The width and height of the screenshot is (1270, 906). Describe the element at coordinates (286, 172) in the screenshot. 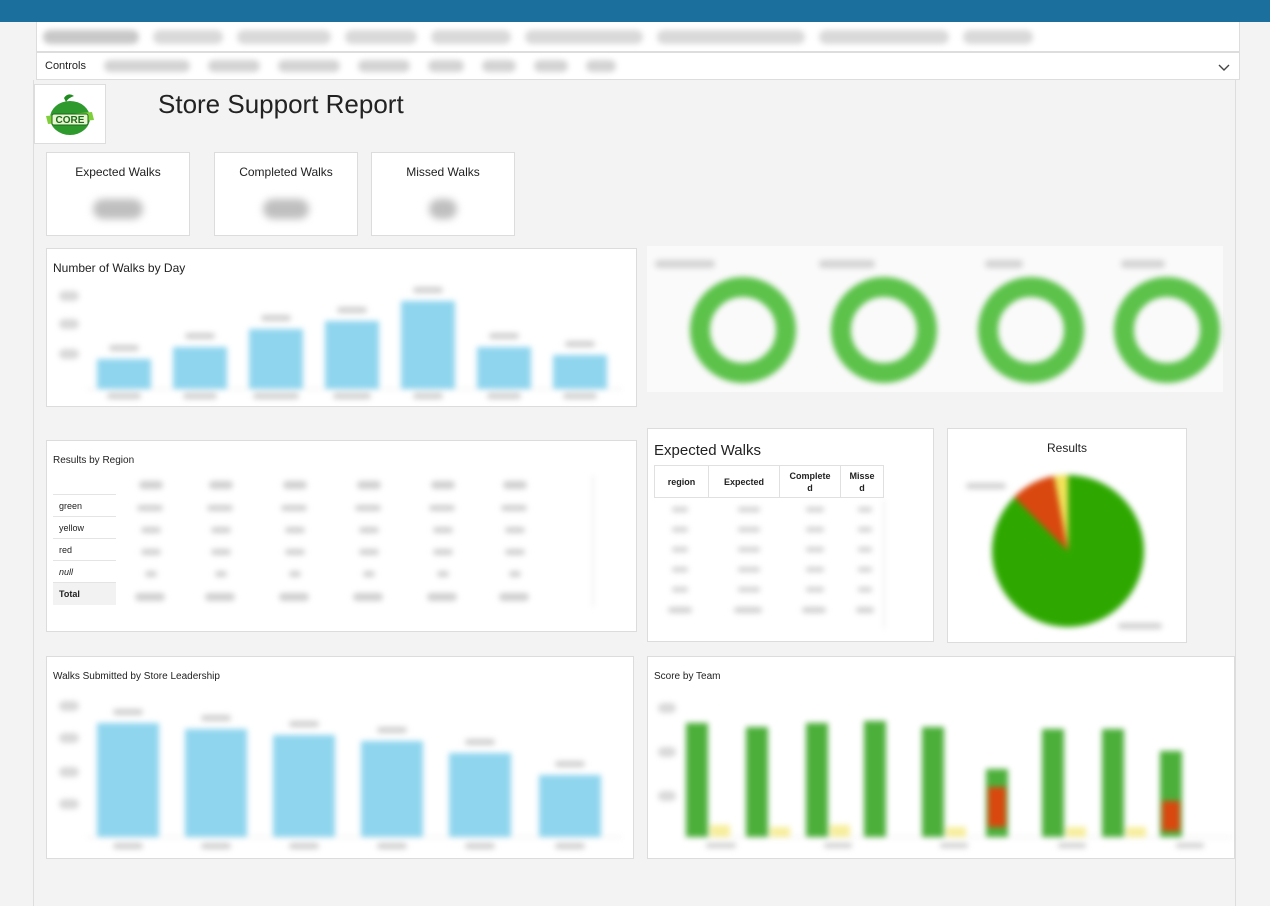

I see `kpi-label: Completed Walks` at that location.